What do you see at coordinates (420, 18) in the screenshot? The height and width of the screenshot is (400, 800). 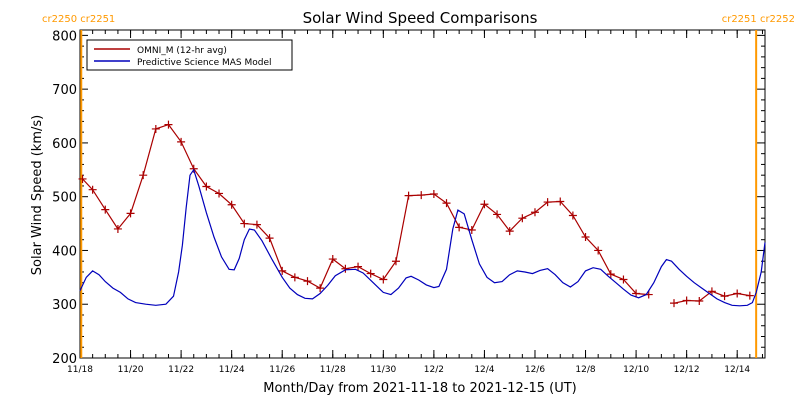 I see `chart-title: Solar Wind Speed Comparisons` at bounding box center [420, 18].